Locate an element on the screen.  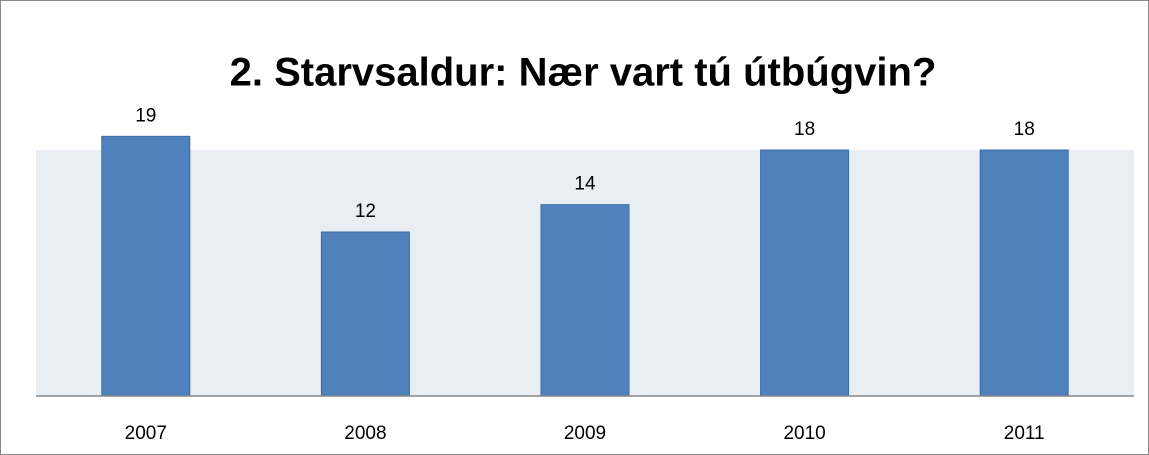
data-label: 14 is located at coordinates (585, 184).